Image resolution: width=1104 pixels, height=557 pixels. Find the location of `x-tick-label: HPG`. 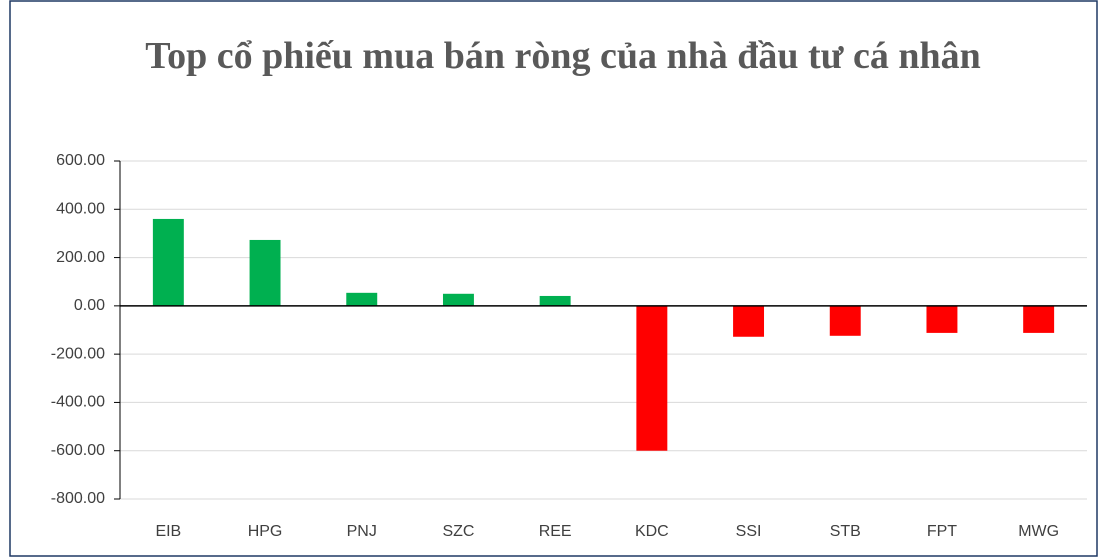

x-tick-label: HPG is located at coordinates (265, 531).